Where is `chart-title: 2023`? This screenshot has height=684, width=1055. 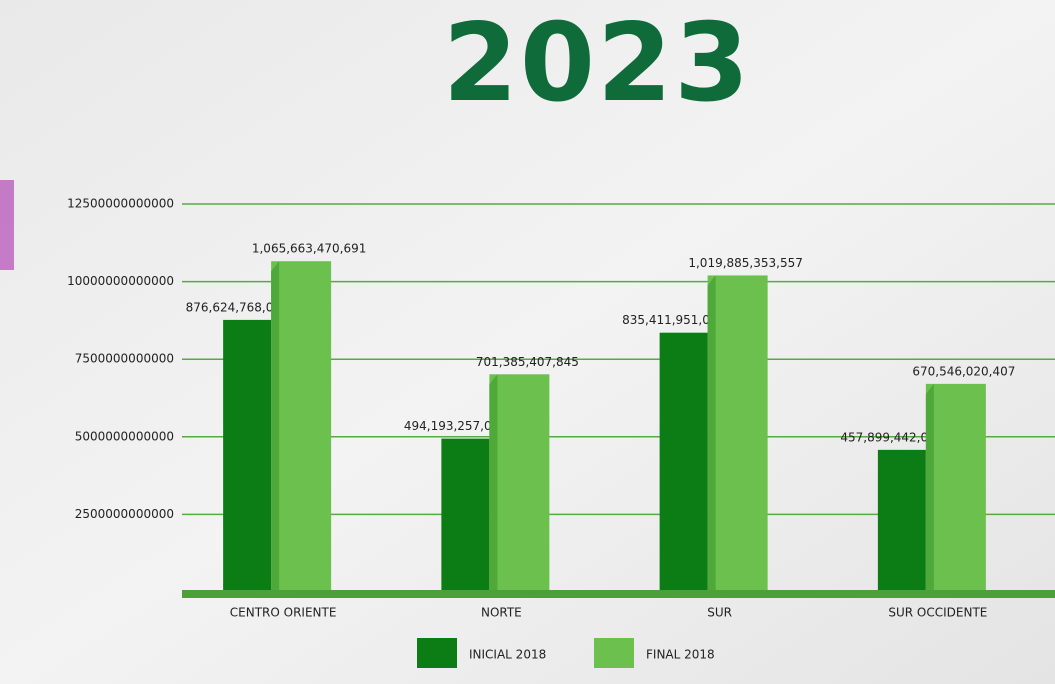 chart-title: 2023 is located at coordinates (597, 63).